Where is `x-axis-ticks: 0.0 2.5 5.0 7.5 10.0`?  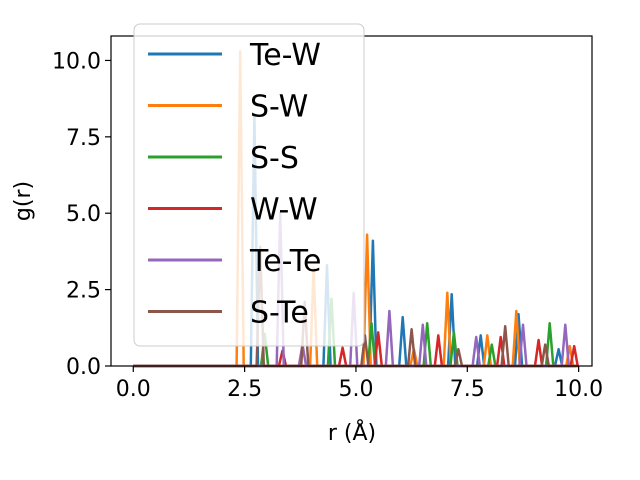
x-axis-ticks: 0.0 2.5 5.0 7.5 10.0 is located at coordinates (359, 384).